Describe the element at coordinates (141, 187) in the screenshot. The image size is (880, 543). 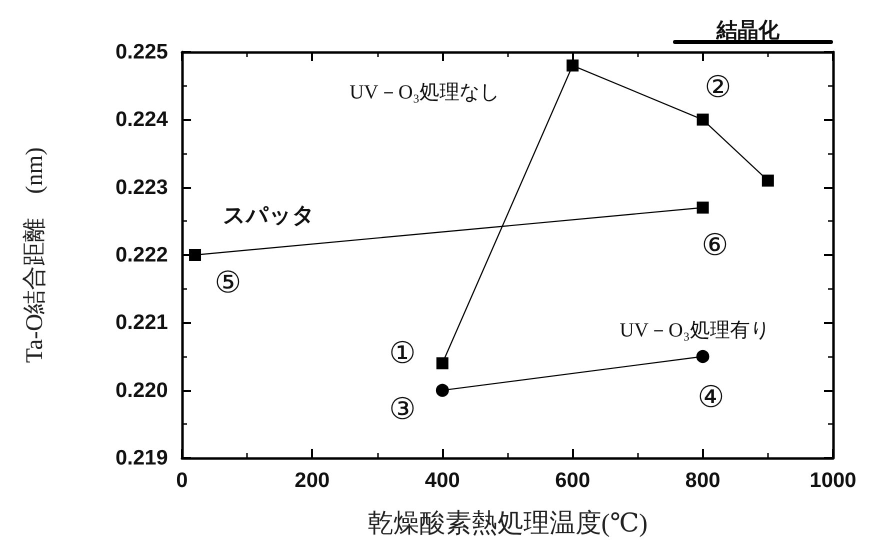
I see `y-tick-label: 0.223` at that location.